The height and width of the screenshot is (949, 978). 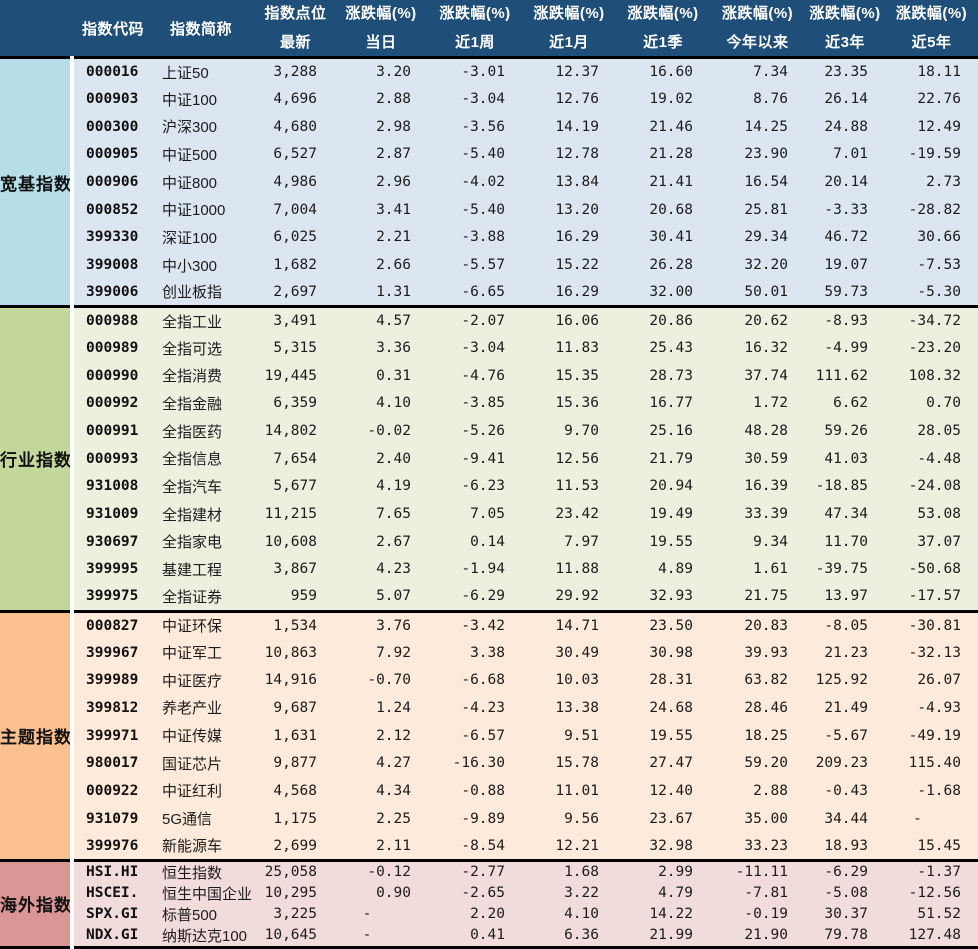 I want to click on value-cell: 33.23, so click(x=766, y=845).